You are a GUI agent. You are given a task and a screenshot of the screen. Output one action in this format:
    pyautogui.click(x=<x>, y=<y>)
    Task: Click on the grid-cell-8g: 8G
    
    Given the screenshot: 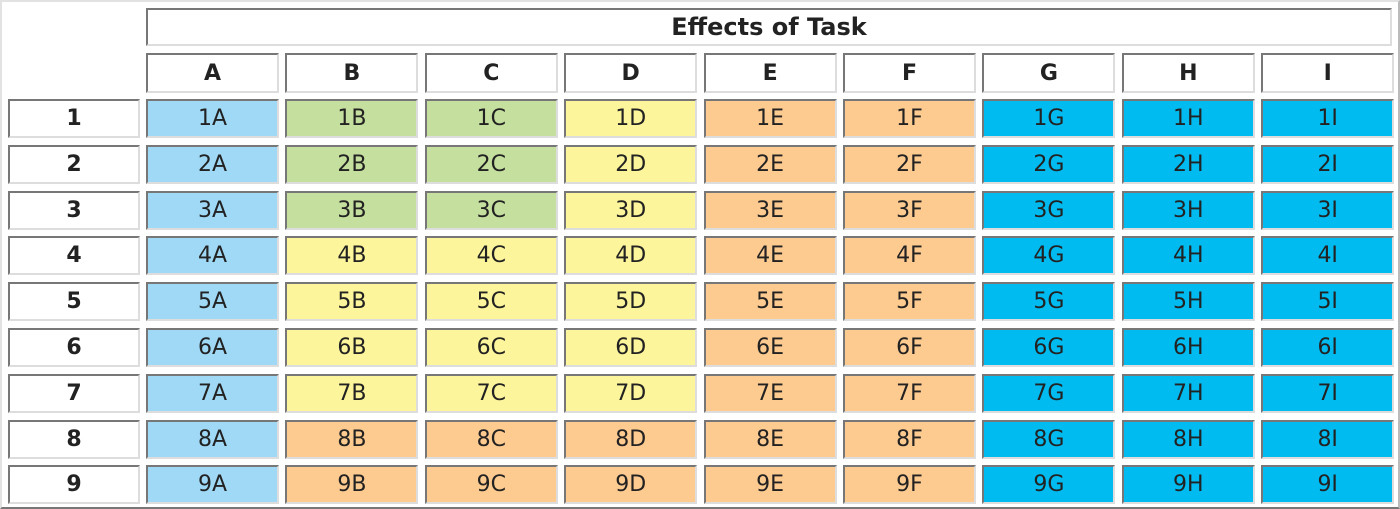 What is the action you would take?
    pyautogui.click(x=1049, y=439)
    